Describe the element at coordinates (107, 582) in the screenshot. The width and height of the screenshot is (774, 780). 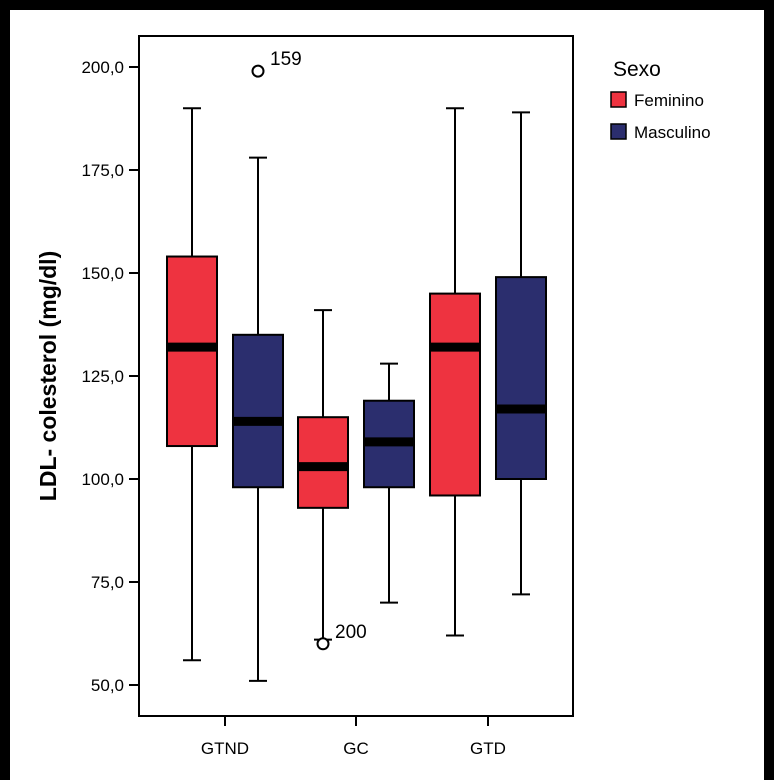
I see `y-tick-label: 75,0` at that location.